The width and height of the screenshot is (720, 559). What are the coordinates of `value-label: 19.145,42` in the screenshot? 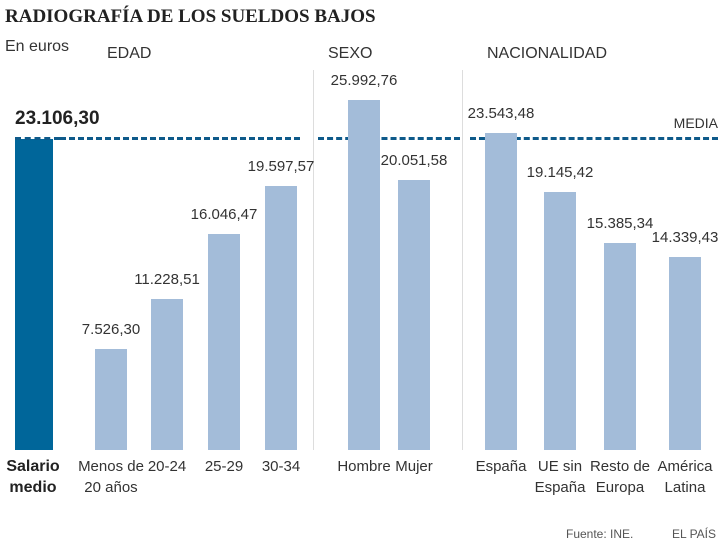 It's located at (560, 173).